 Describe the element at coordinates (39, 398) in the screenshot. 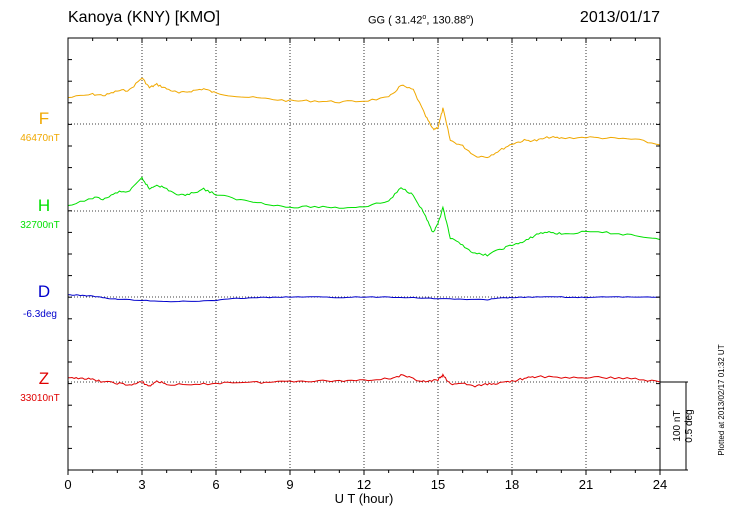

I see `series-baseline-z: 33010nT` at that location.